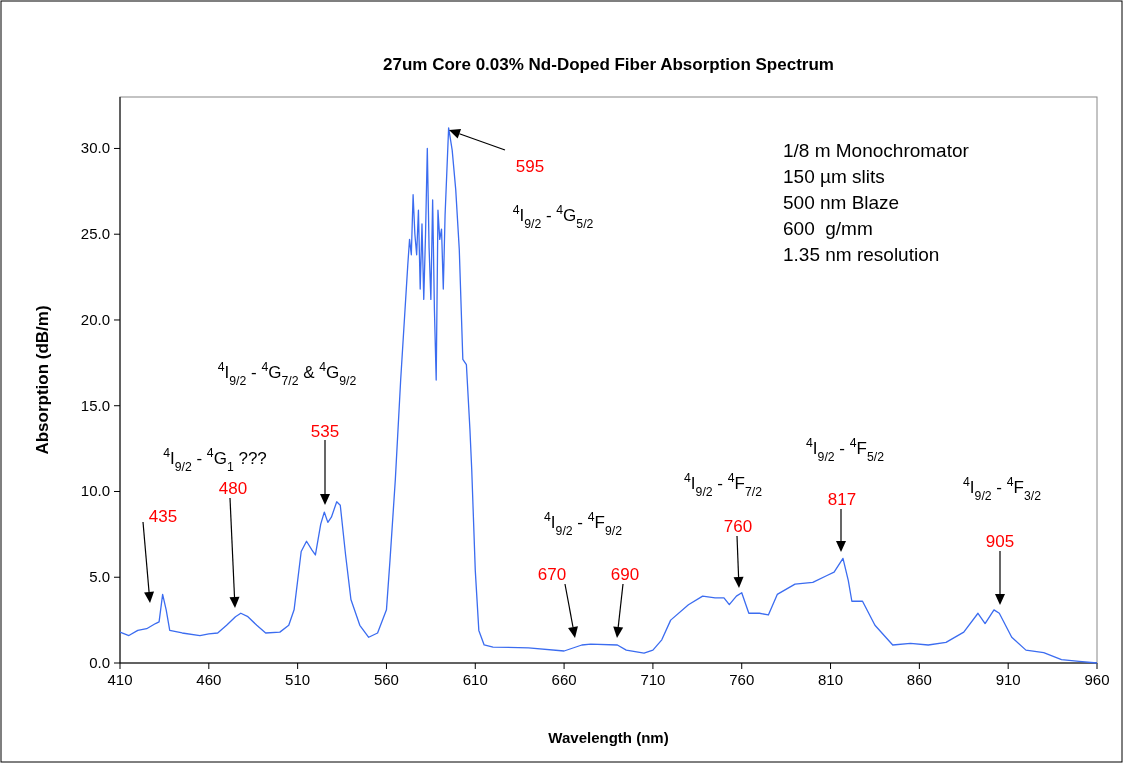 Image resolution: width=1123 pixels, height=763 pixels. What do you see at coordinates (95, 148) in the screenshot?
I see `y-tick-label: 30.0` at bounding box center [95, 148].